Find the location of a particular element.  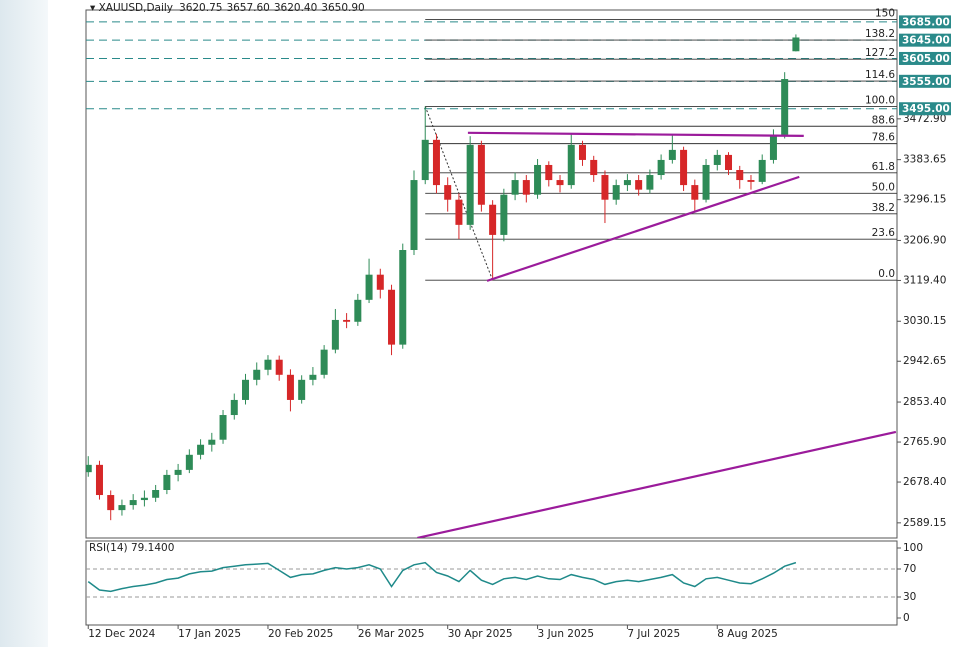

y-tick-label: 3296.15 is located at coordinates (924, 200).